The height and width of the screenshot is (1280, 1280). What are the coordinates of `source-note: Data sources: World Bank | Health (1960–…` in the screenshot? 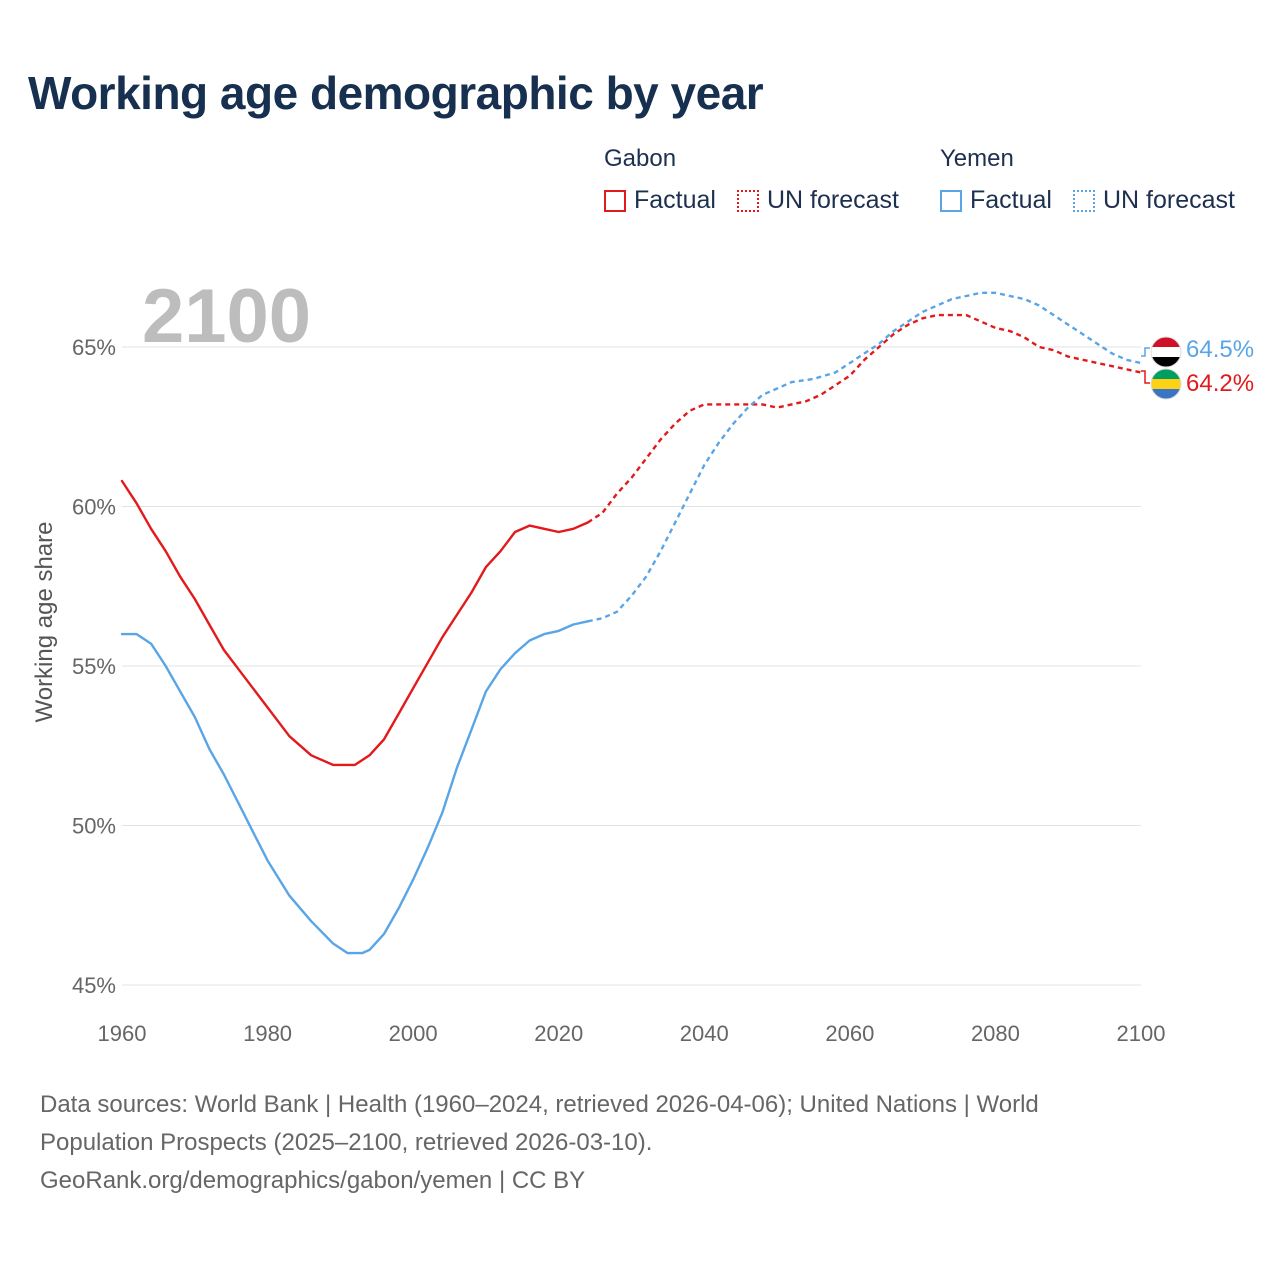 It's located at (600, 1143).